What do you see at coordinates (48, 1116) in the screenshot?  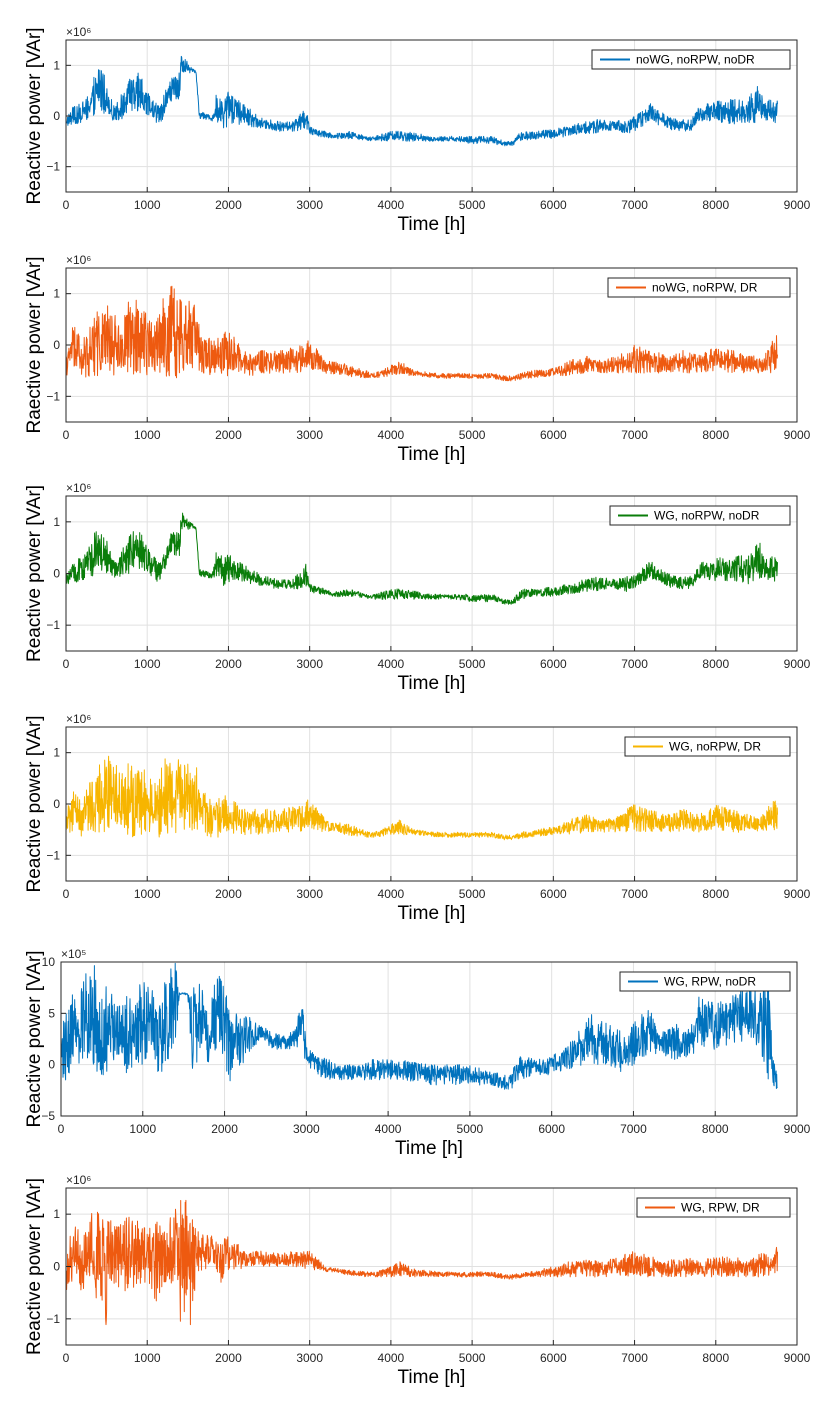 I see `y-tick-label: −5` at bounding box center [48, 1116].